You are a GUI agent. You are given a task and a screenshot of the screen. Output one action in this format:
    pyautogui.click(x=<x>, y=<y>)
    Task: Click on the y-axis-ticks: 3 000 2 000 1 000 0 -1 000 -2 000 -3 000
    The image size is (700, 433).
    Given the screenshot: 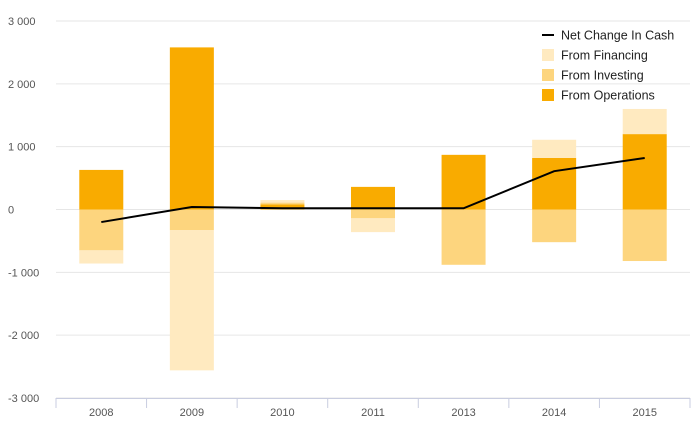 What is the action you would take?
    pyautogui.click(x=23, y=210)
    